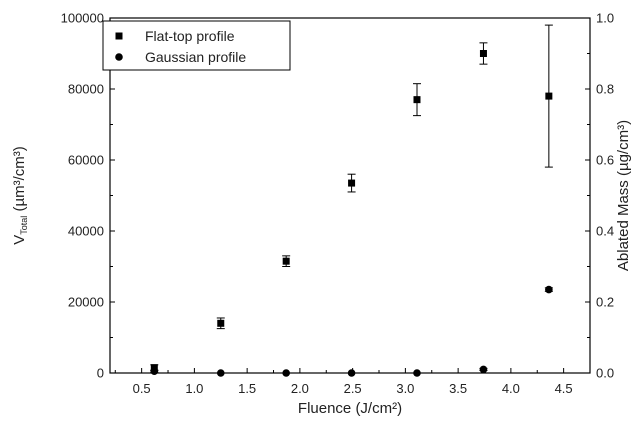 This screenshot has width=636, height=427. Describe the element at coordinates (86, 231) in the screenshot. I see `y-left-tick-label: 40000` at that location.